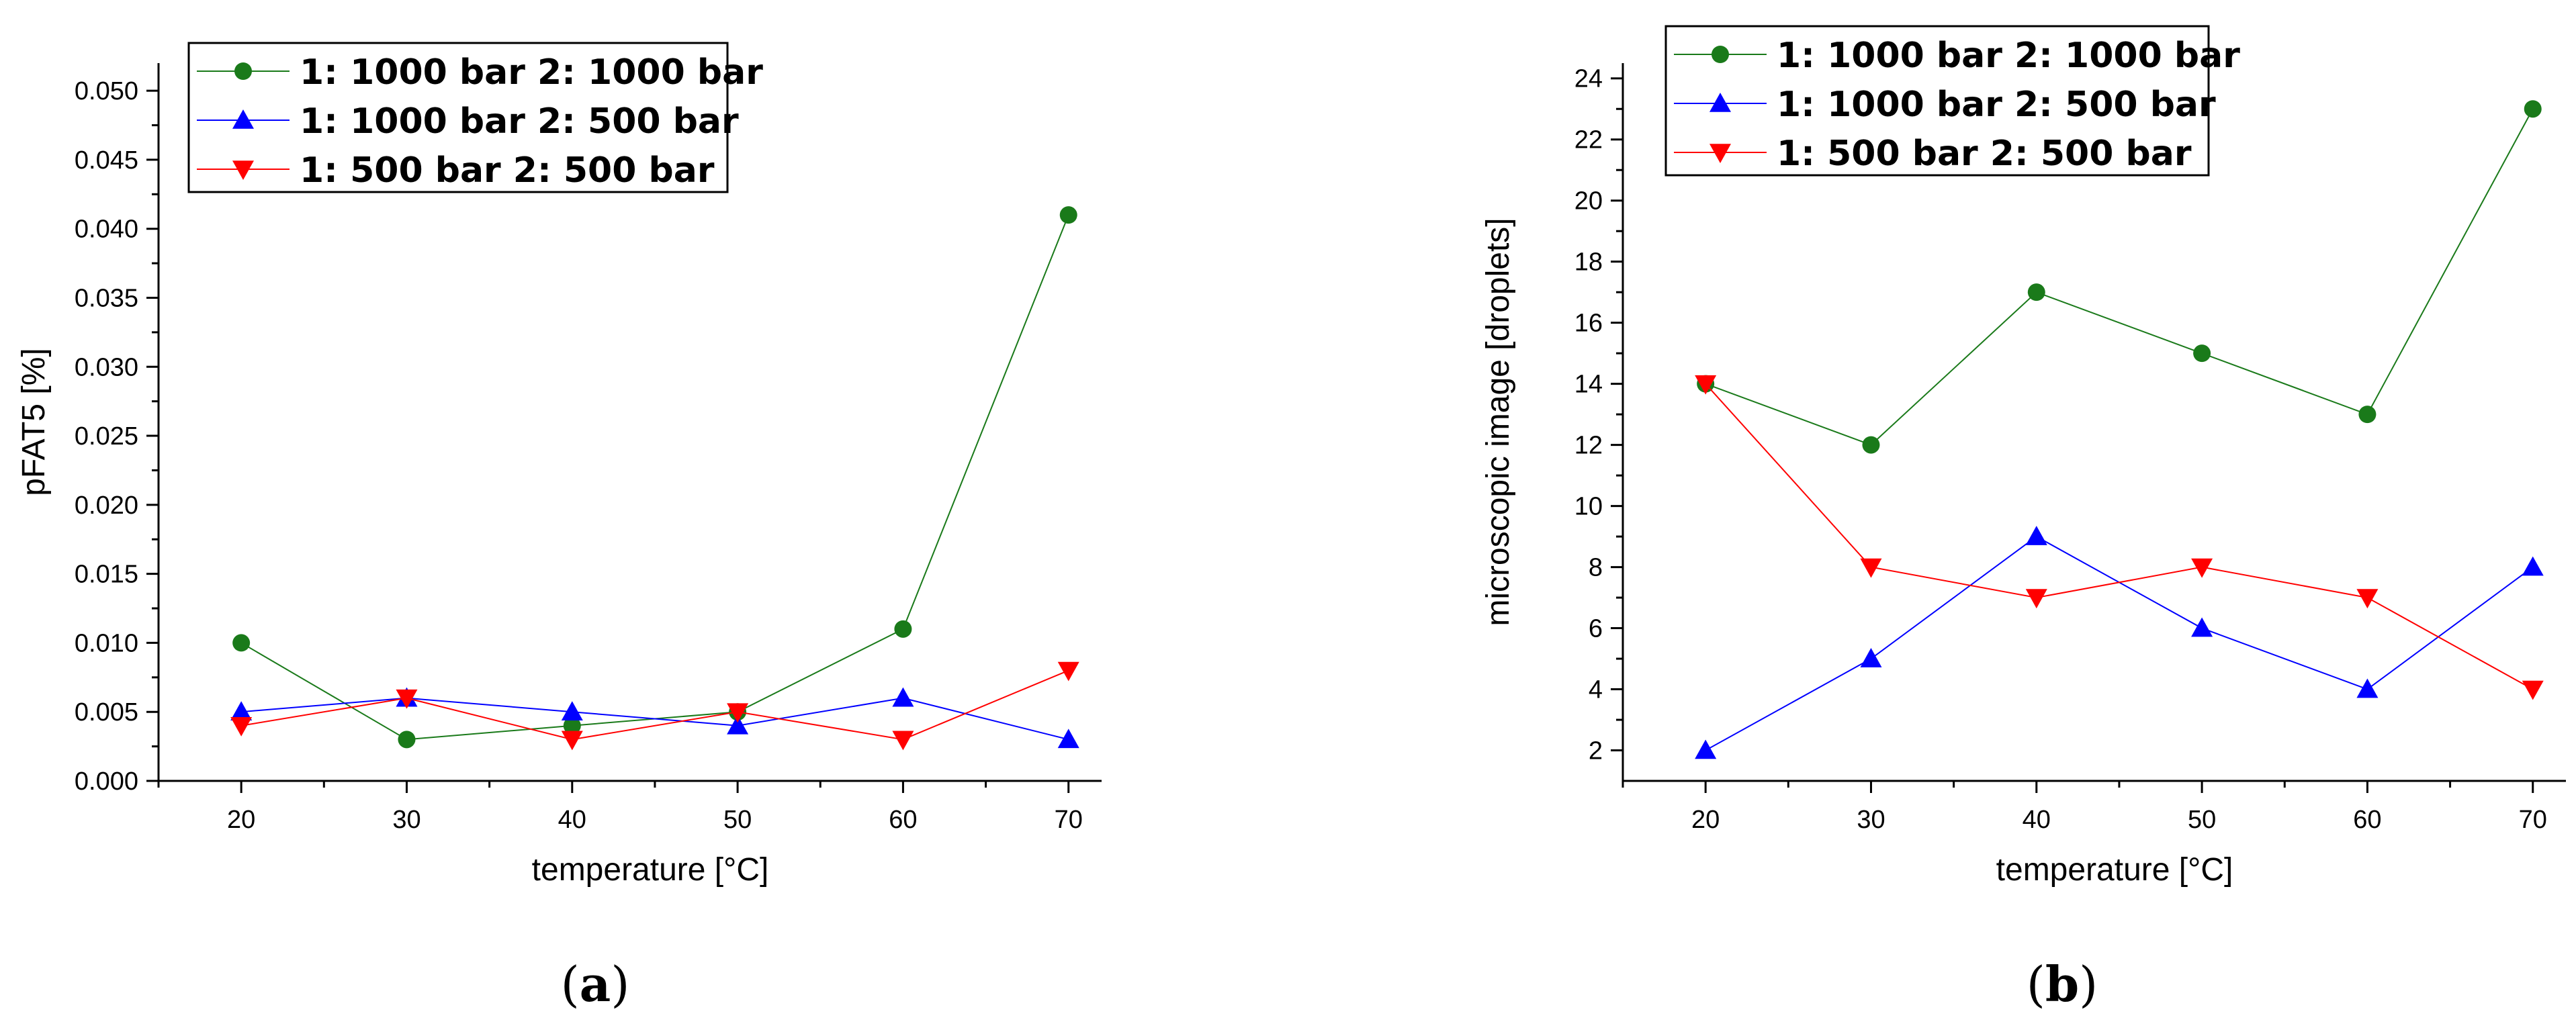 This screenshot has width=2576, height=1030. Describe the element at coordinates (1588, 201) in the screenshot. I see `y-tick-label: 20` at that location.